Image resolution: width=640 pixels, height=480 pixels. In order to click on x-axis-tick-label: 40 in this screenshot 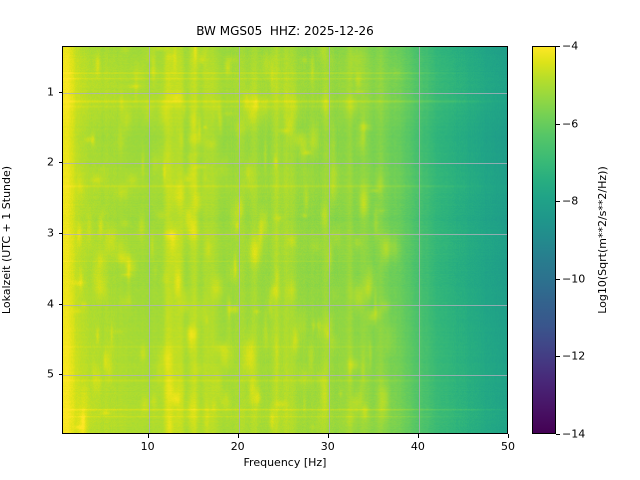, I will do `click(417, 446)`.